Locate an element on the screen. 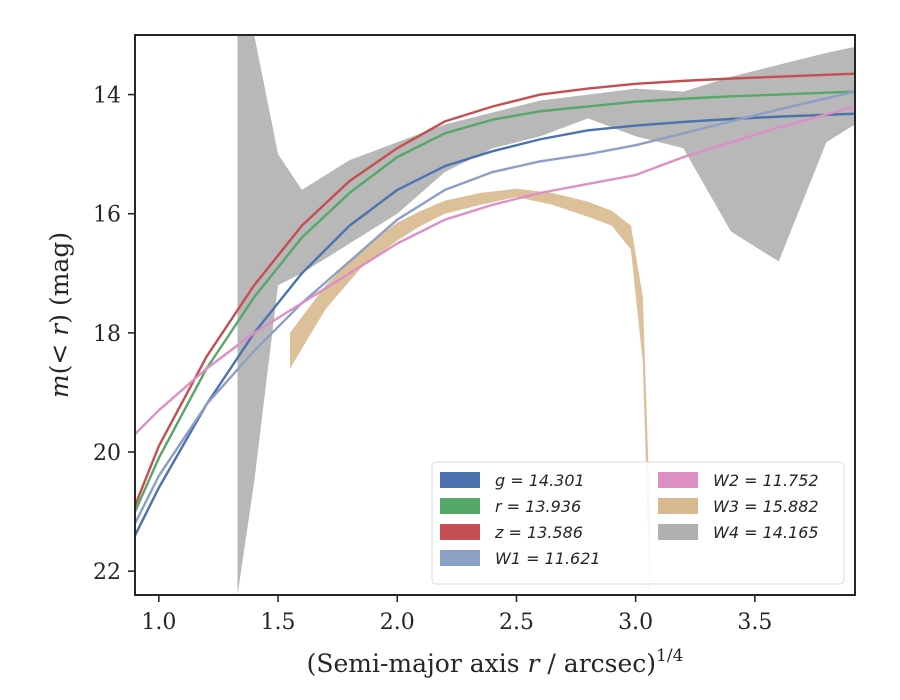 Image resolution: width=900 pixels, height=700 pixels. y-tick-label: 16 is located at coordinates (107, 215).